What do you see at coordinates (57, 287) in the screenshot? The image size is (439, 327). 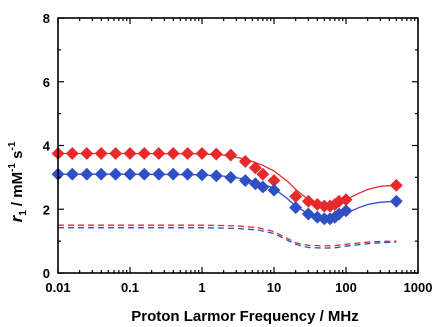 I see `x-tick-label: 0.01` at bounding box center [57, 287].